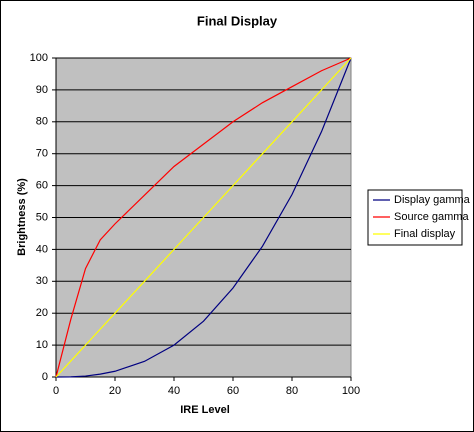 The width and height of the screenshot is (474, 432). I want to click on x-tick-label: 80, so click(292, 391).